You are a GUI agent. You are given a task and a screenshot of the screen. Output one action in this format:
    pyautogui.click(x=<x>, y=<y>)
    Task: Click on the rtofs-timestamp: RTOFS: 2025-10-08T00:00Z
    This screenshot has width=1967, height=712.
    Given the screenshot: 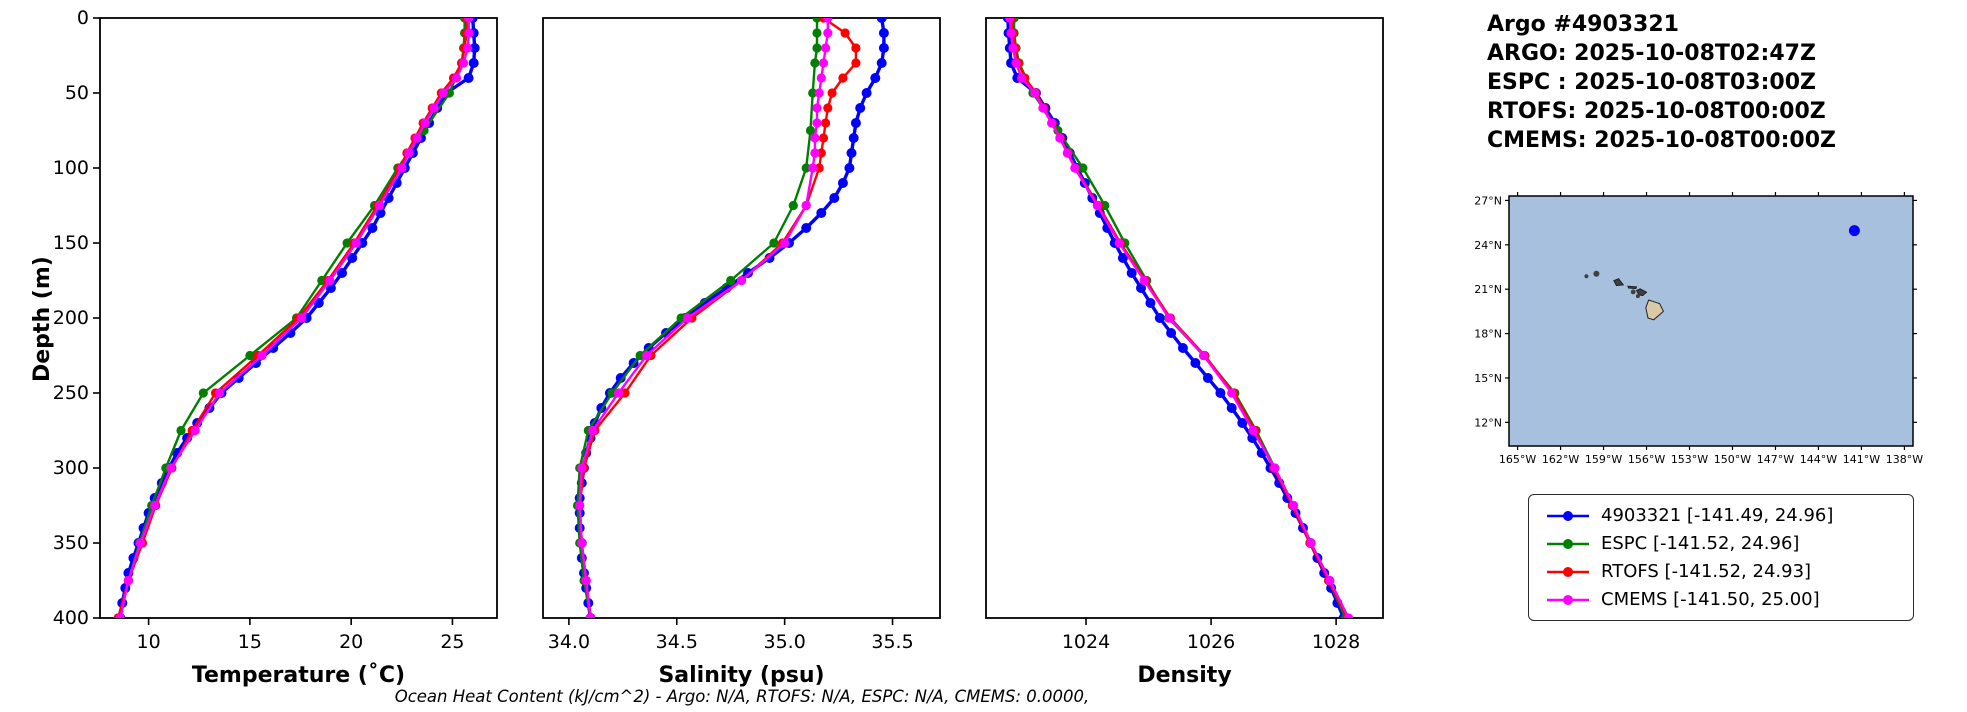 What is the action you would take?
    pyautogui.click(x=1656, y=111)
    